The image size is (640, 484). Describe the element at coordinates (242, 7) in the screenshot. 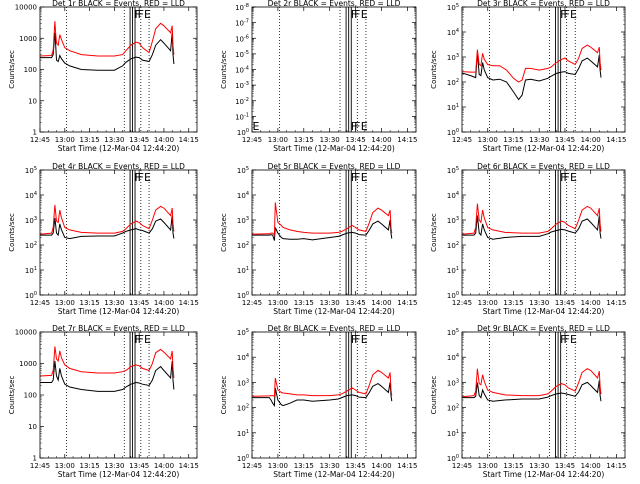

I see `y-tick-label: 10⁻⁸` at that location.